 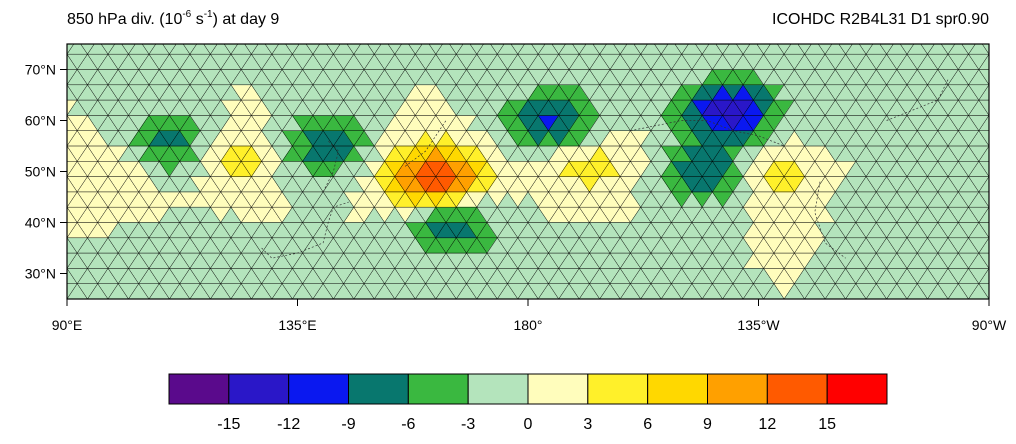 I want to click on colorbar-label: -12, so click(x=288, y=424).